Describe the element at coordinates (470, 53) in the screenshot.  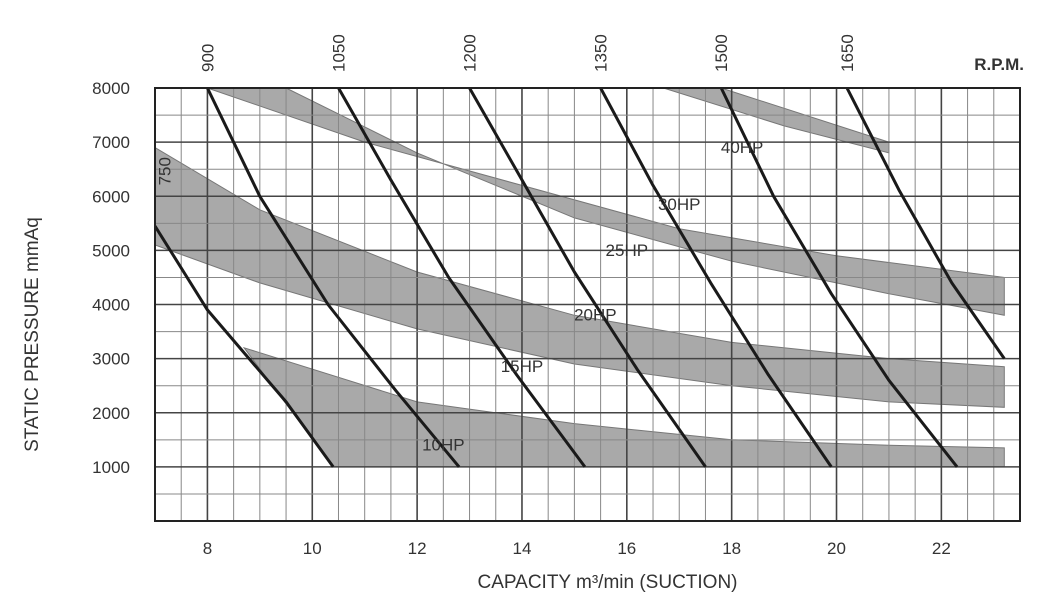
I see `rpm-label-1200: 1200` at that location.